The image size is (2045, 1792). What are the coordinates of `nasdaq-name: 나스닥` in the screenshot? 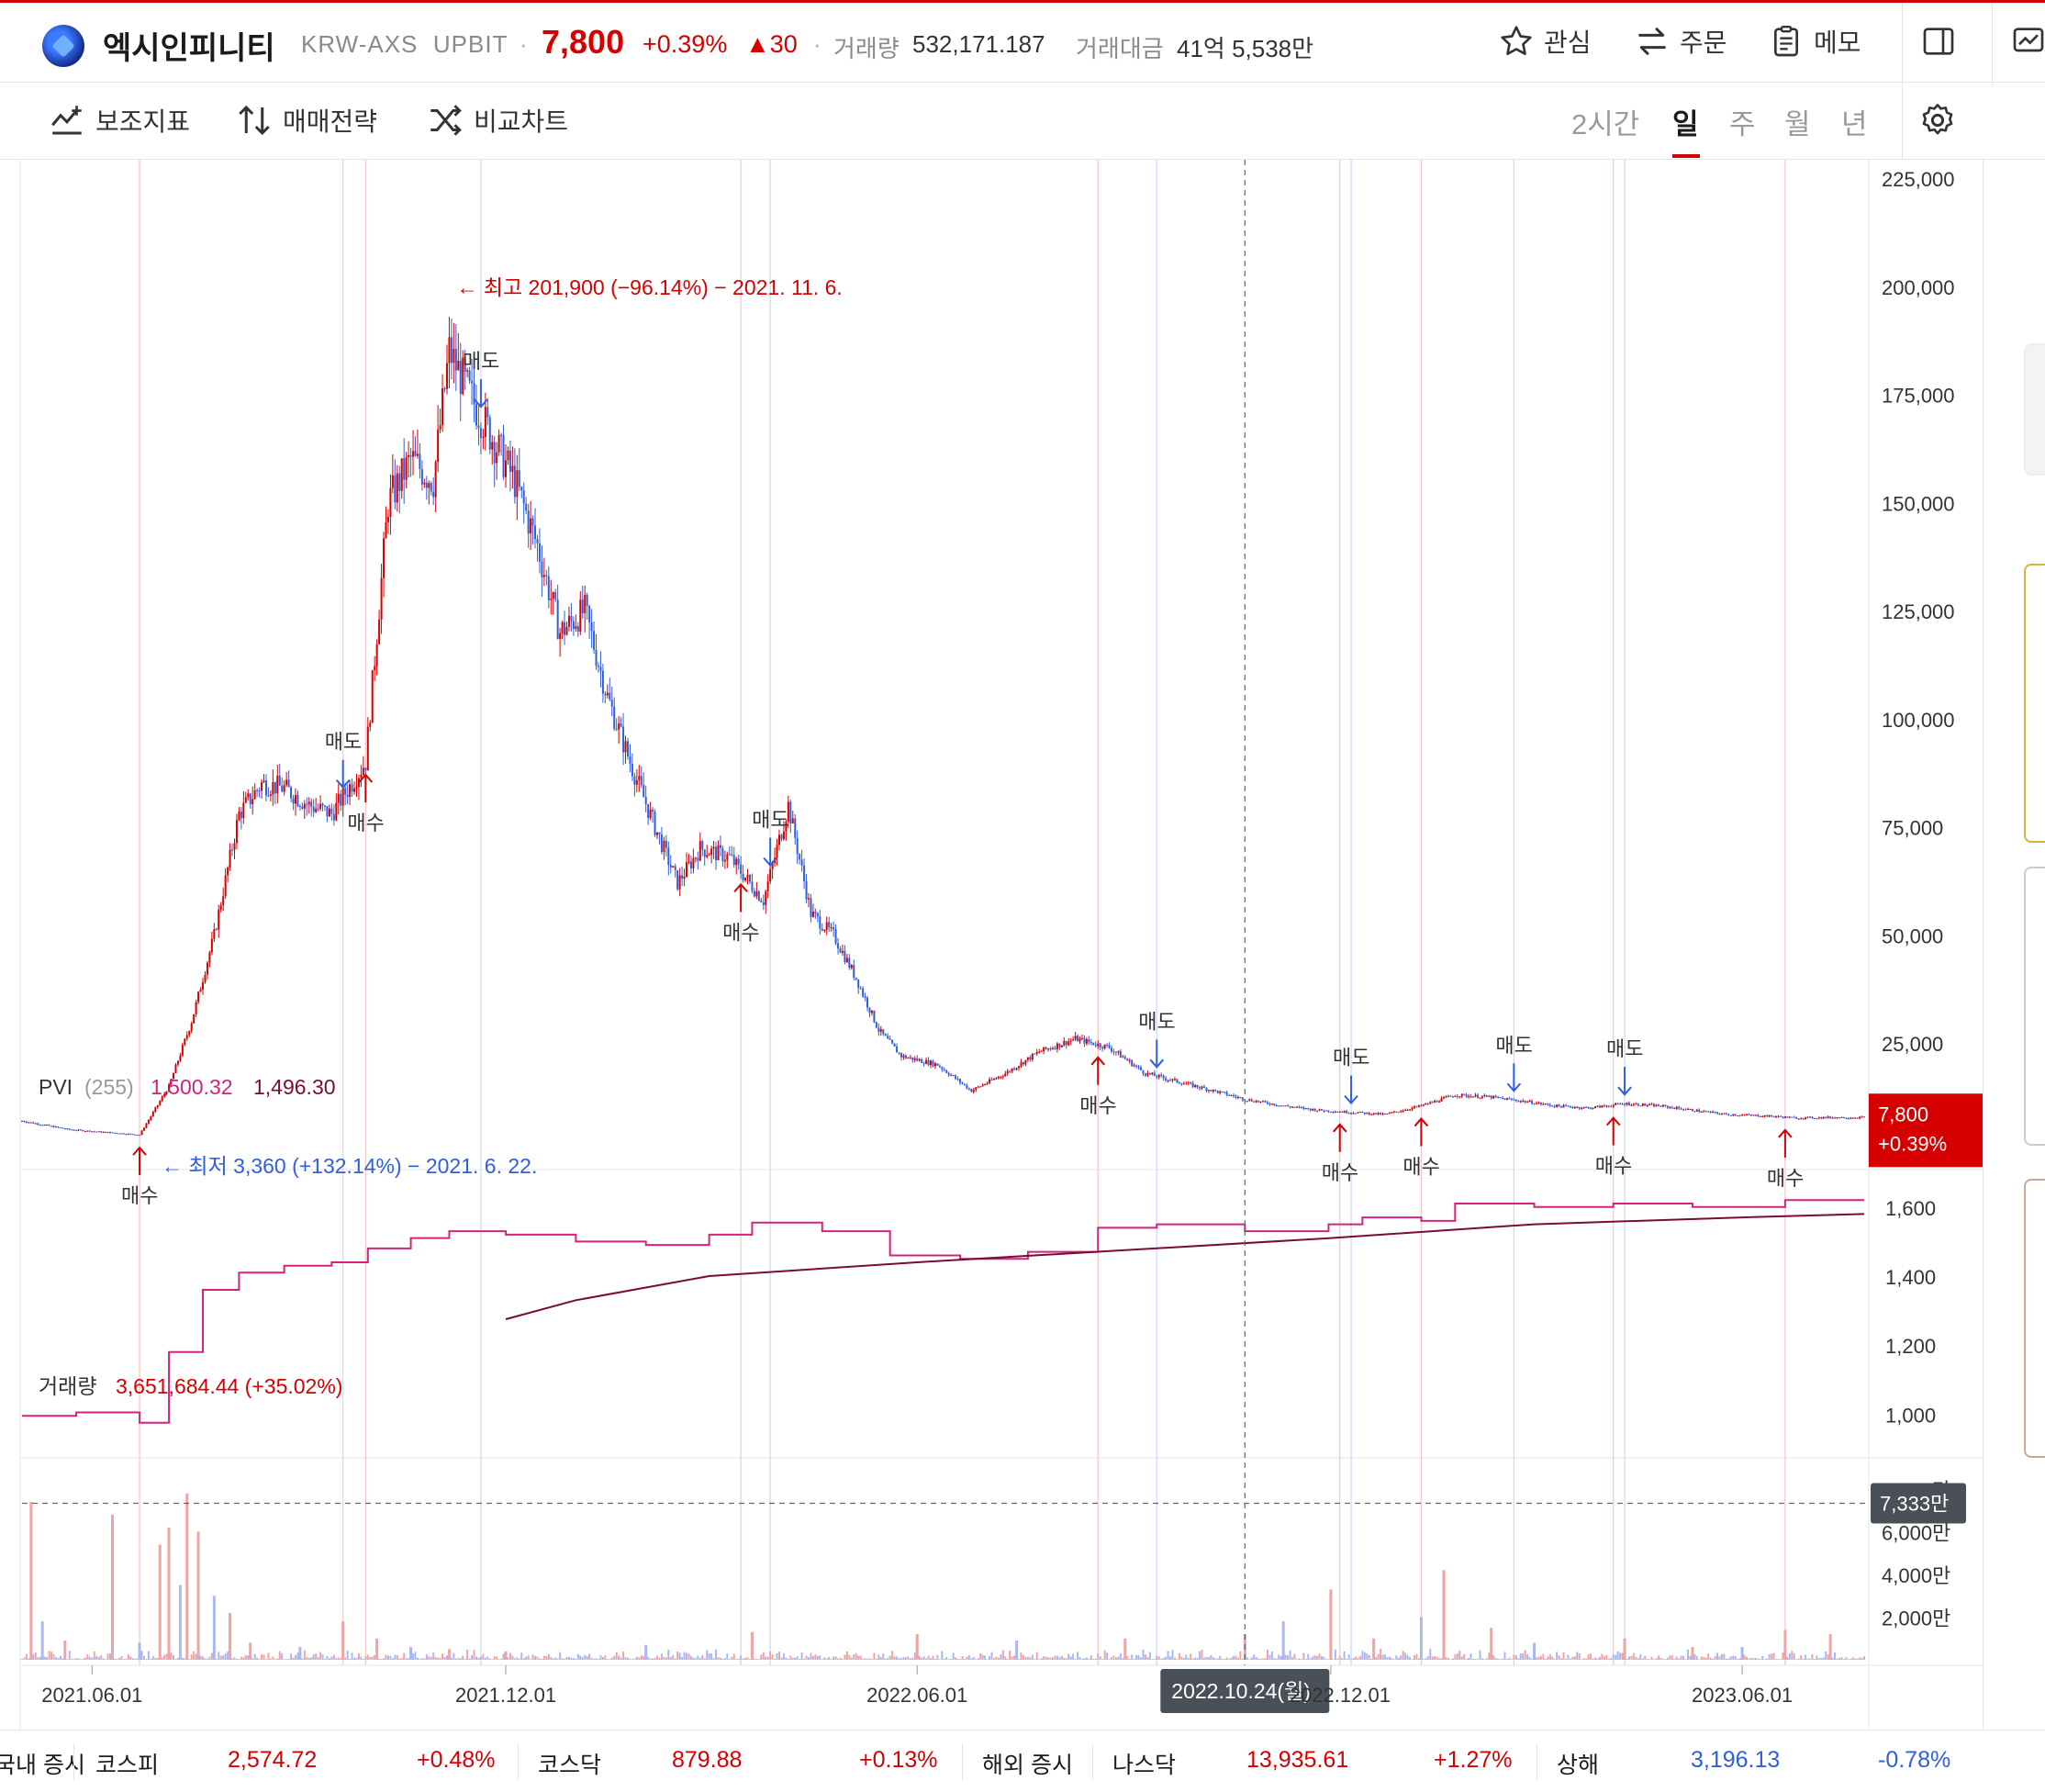 It's located at (1144, 1765).